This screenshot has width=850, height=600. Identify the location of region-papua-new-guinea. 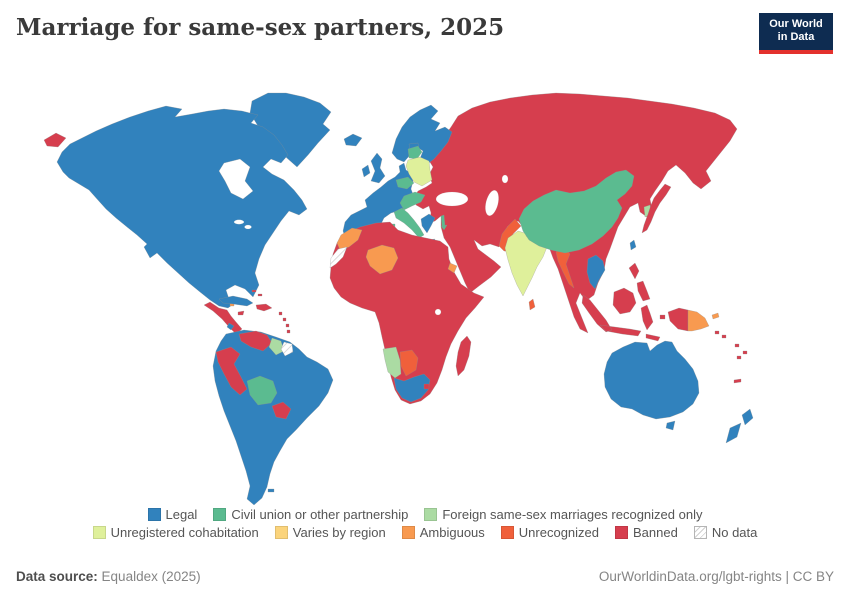
(703, 320).